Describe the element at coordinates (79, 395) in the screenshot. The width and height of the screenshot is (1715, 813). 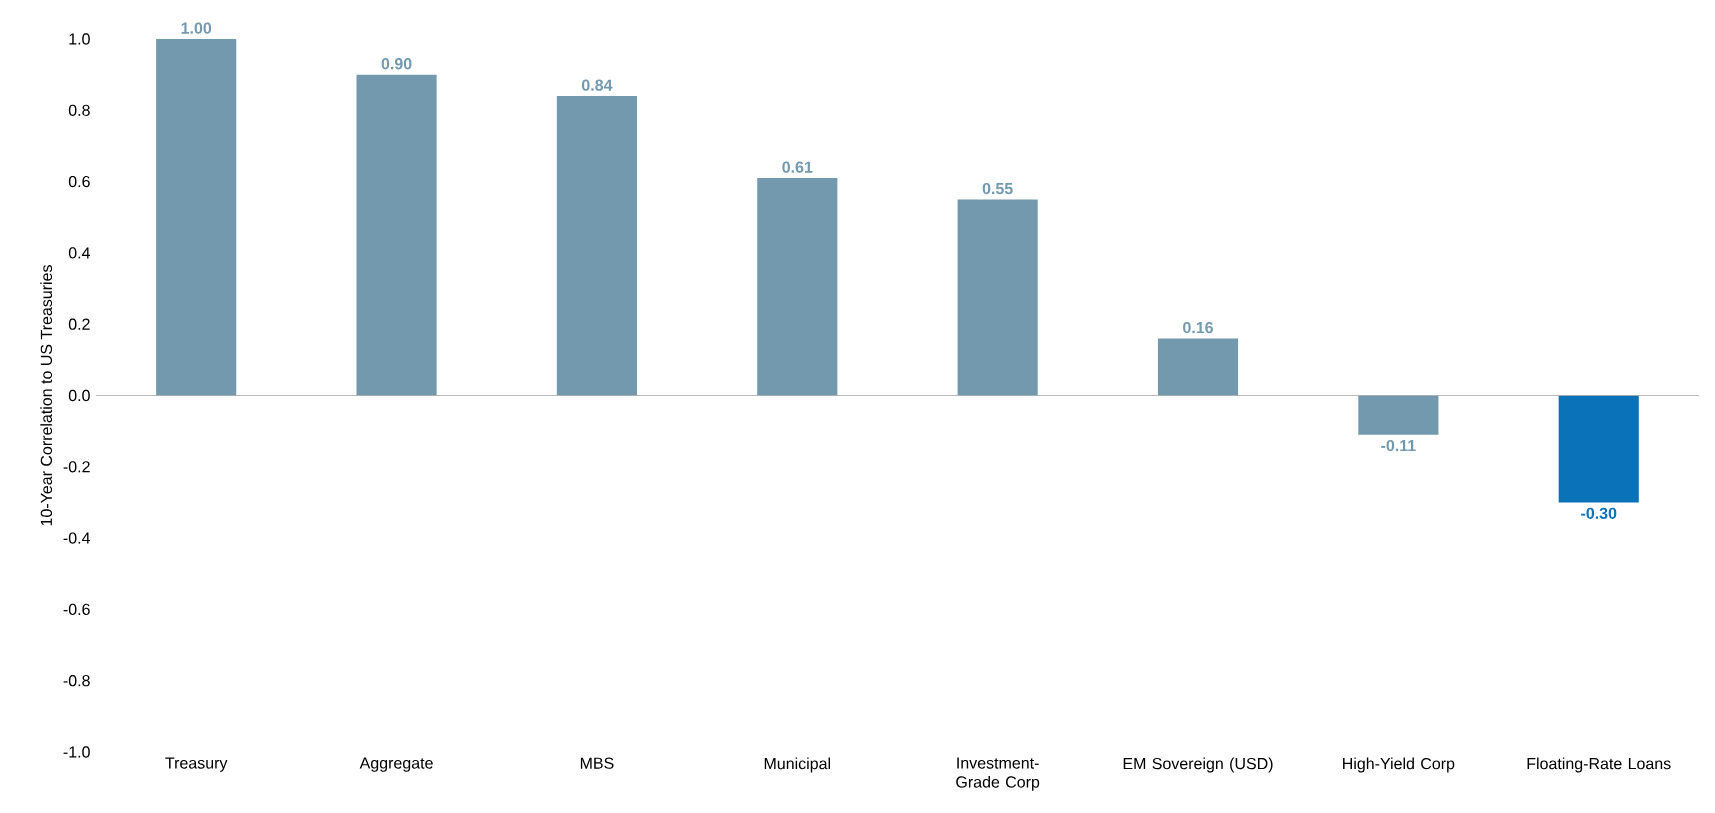
I see `y-tick-label: 0.0` at that location.